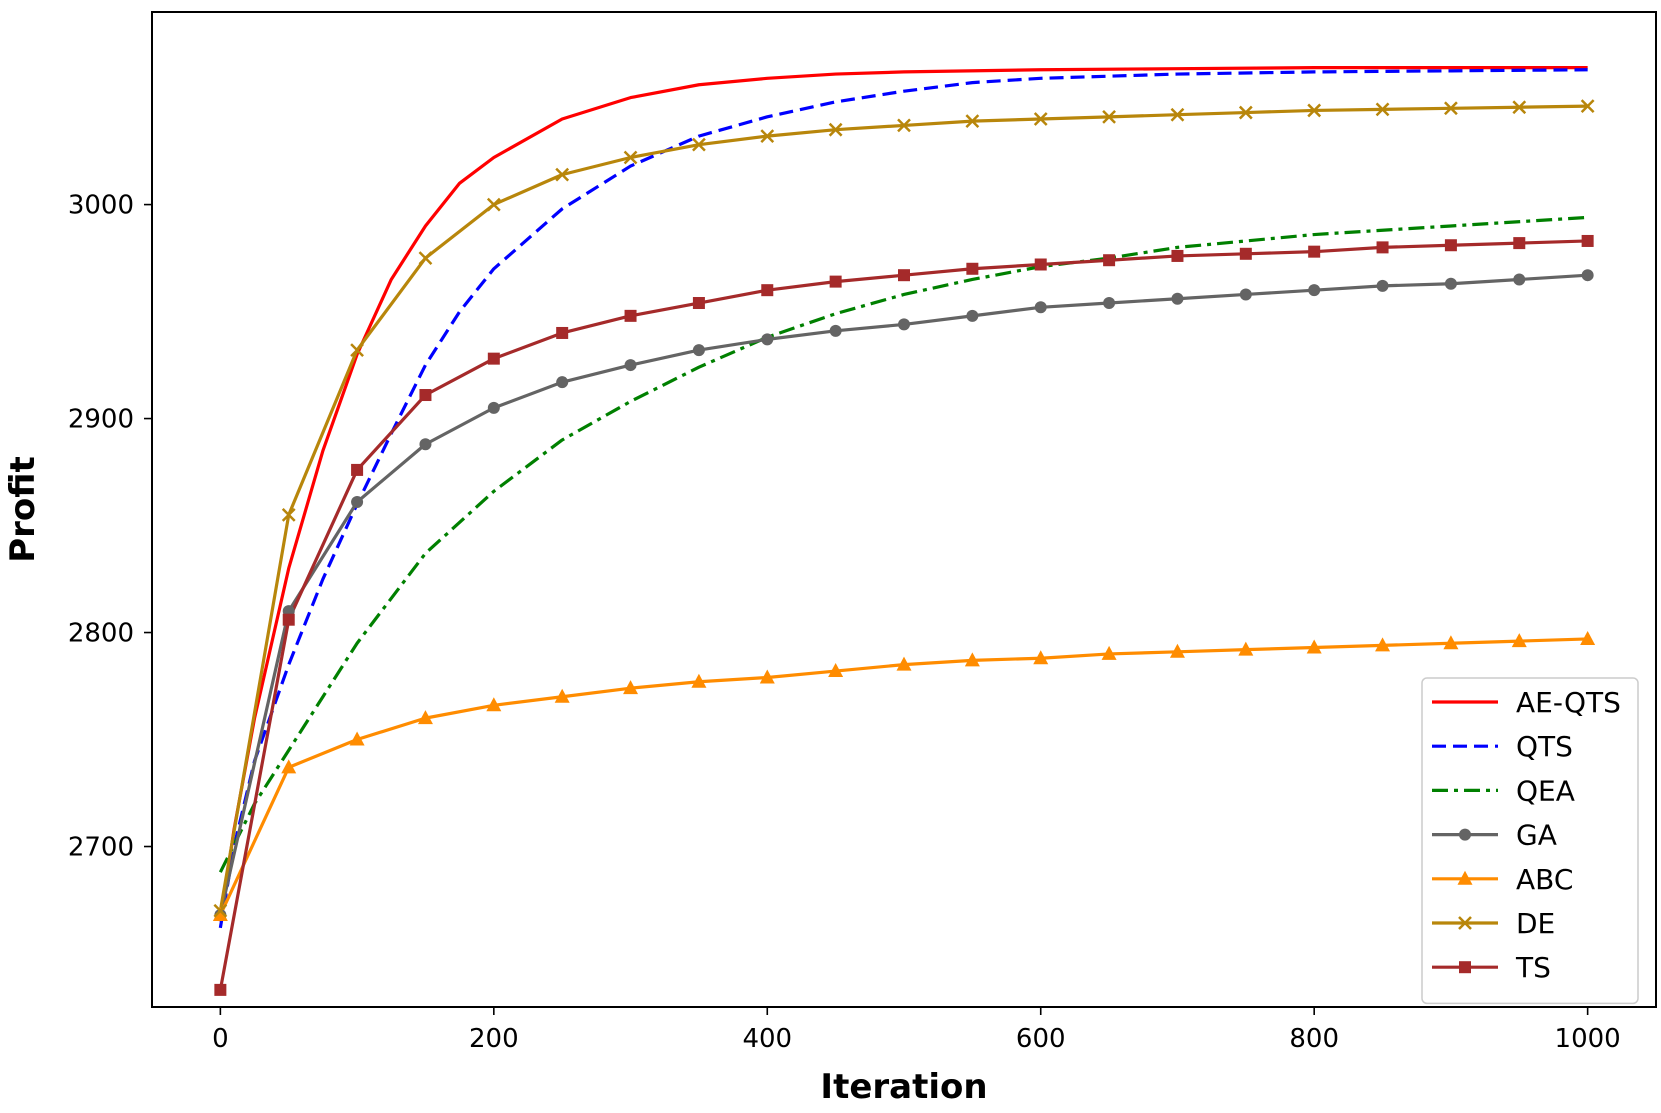 Image resolution: width=1661 pixels, height=1113 pixels. I want to click on x-tick-label: 200, so click(494, 1039).